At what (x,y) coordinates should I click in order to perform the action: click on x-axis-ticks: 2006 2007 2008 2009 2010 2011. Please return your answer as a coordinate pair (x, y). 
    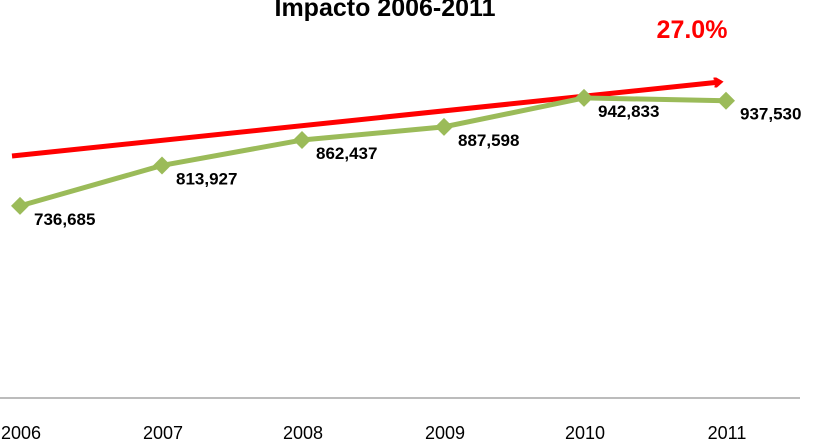
    Looking at the image, I should click on (373, 433).